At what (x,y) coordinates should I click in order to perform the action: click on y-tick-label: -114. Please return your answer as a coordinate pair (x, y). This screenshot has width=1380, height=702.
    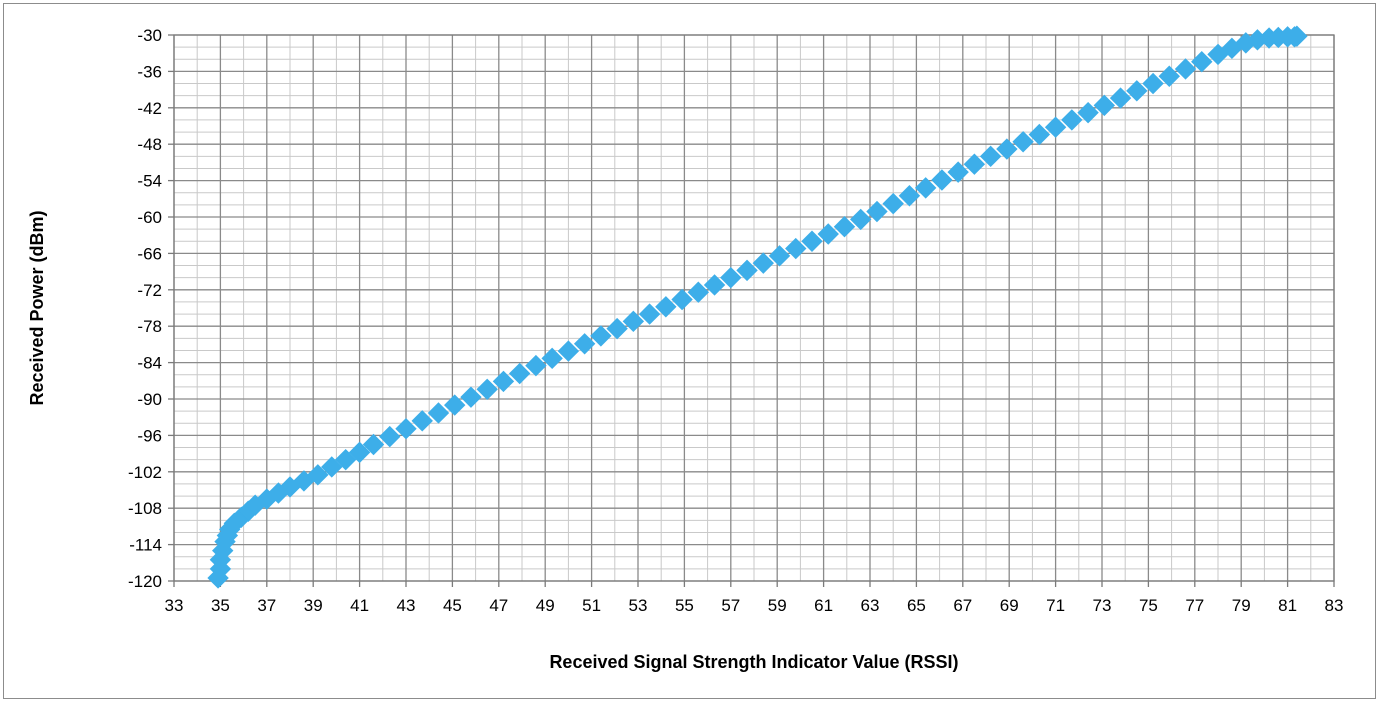
    Looking at the image, I should click on (145, 545).